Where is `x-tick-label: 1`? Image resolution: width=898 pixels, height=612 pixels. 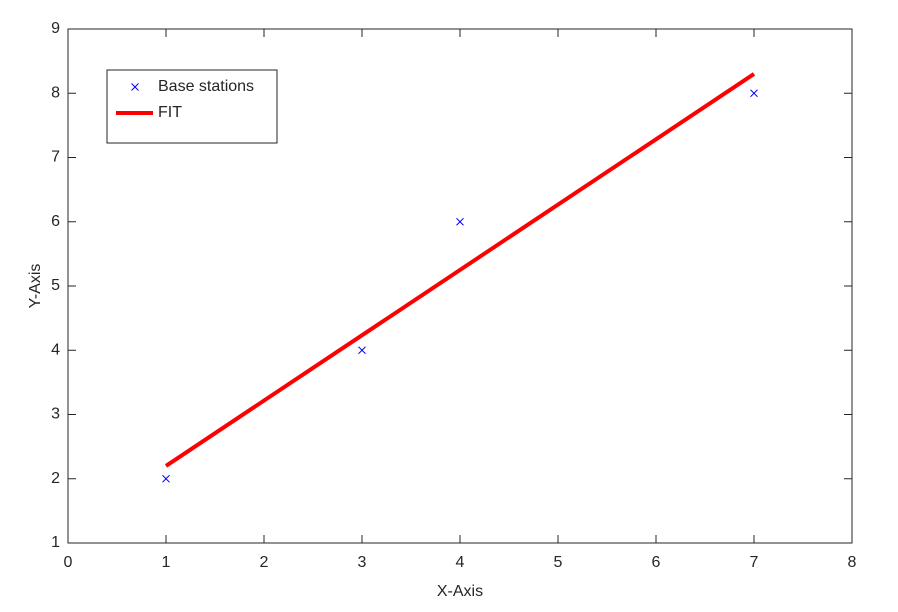 x-tick-label: 1 is located at coordinates (166, 562).